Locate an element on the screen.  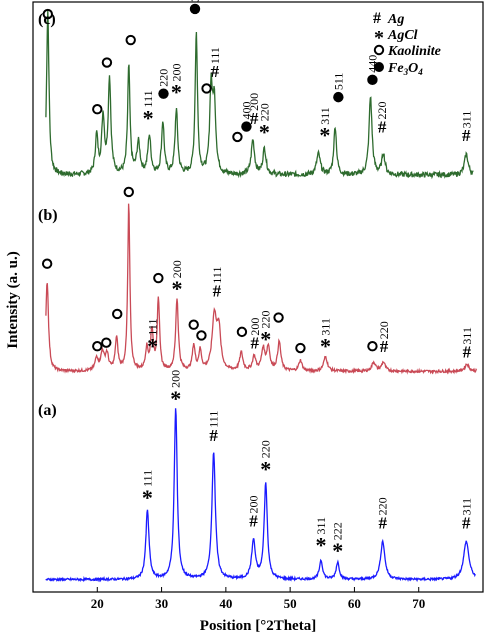
legend-label-agcl: AgCl is located at coordinates (402, 35).